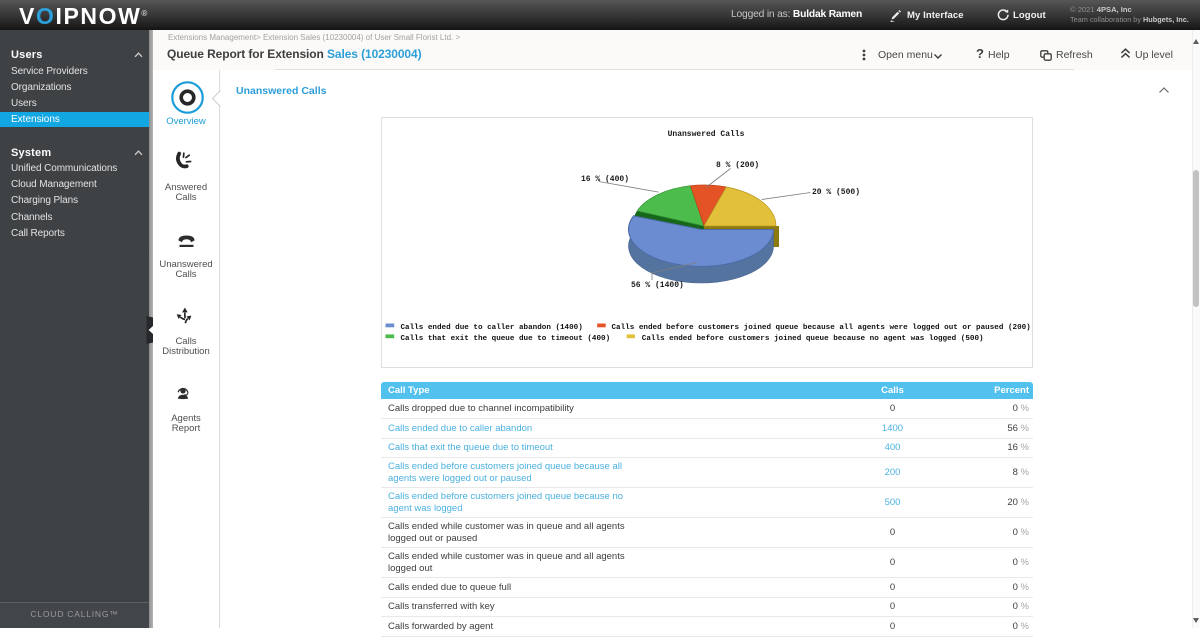 Image resolution: width=1200 pixels, height=637 pixels. Describe the element at coordinates (836, 192) in the screenshot. I see `svg-text: 20 % (500)` at that location.